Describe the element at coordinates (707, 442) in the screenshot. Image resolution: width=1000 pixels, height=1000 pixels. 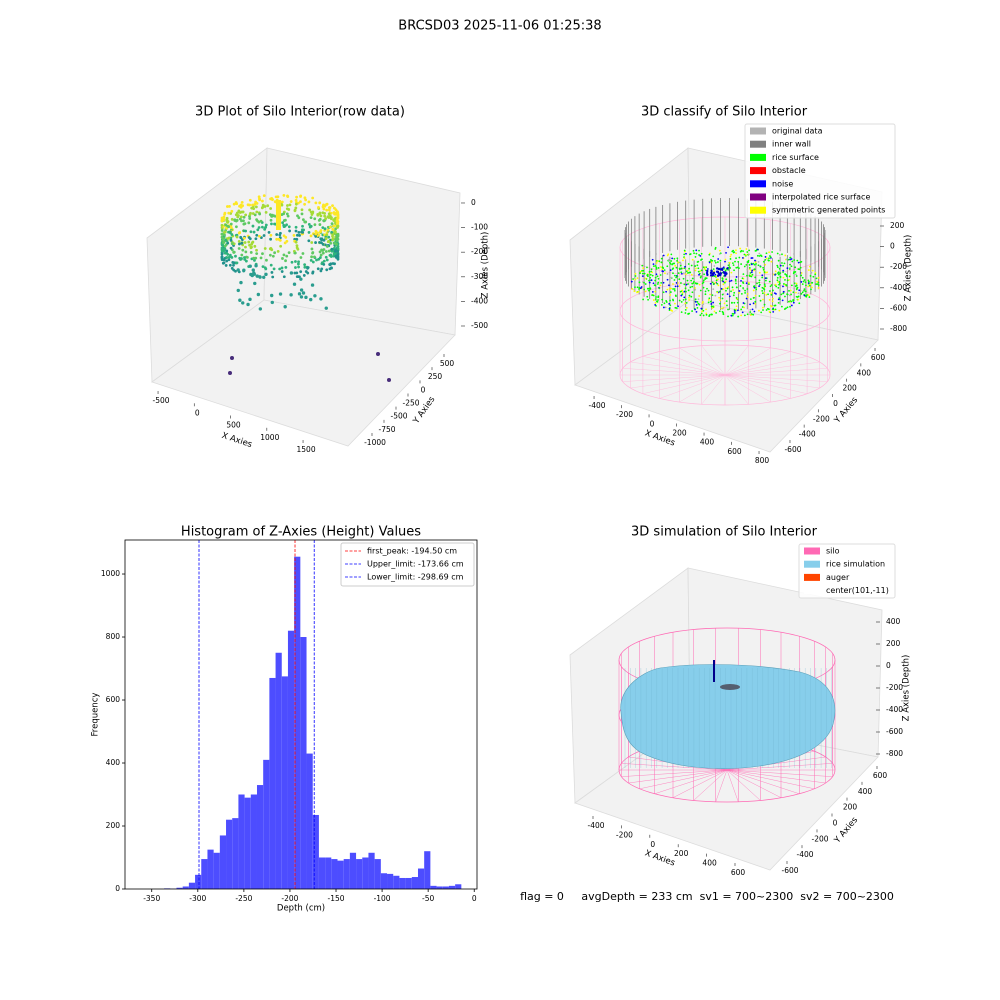
I see `x-tick-label: 400` at that location.